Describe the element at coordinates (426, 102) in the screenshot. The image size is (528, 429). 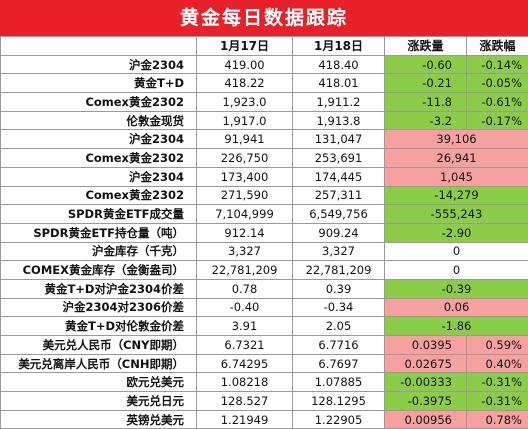
I see `change-value: -11.8` at that location.